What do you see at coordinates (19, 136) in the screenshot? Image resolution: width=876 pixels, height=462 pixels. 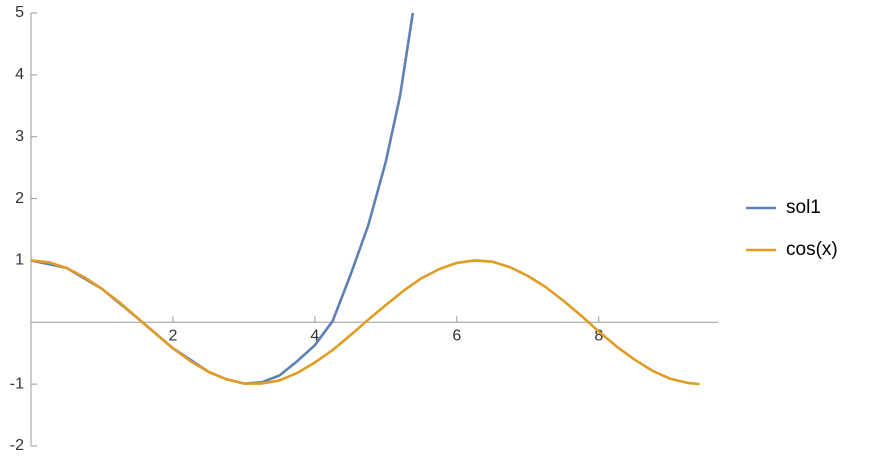 I see `y-tick-label: 3` at bounding box center [19, 136].